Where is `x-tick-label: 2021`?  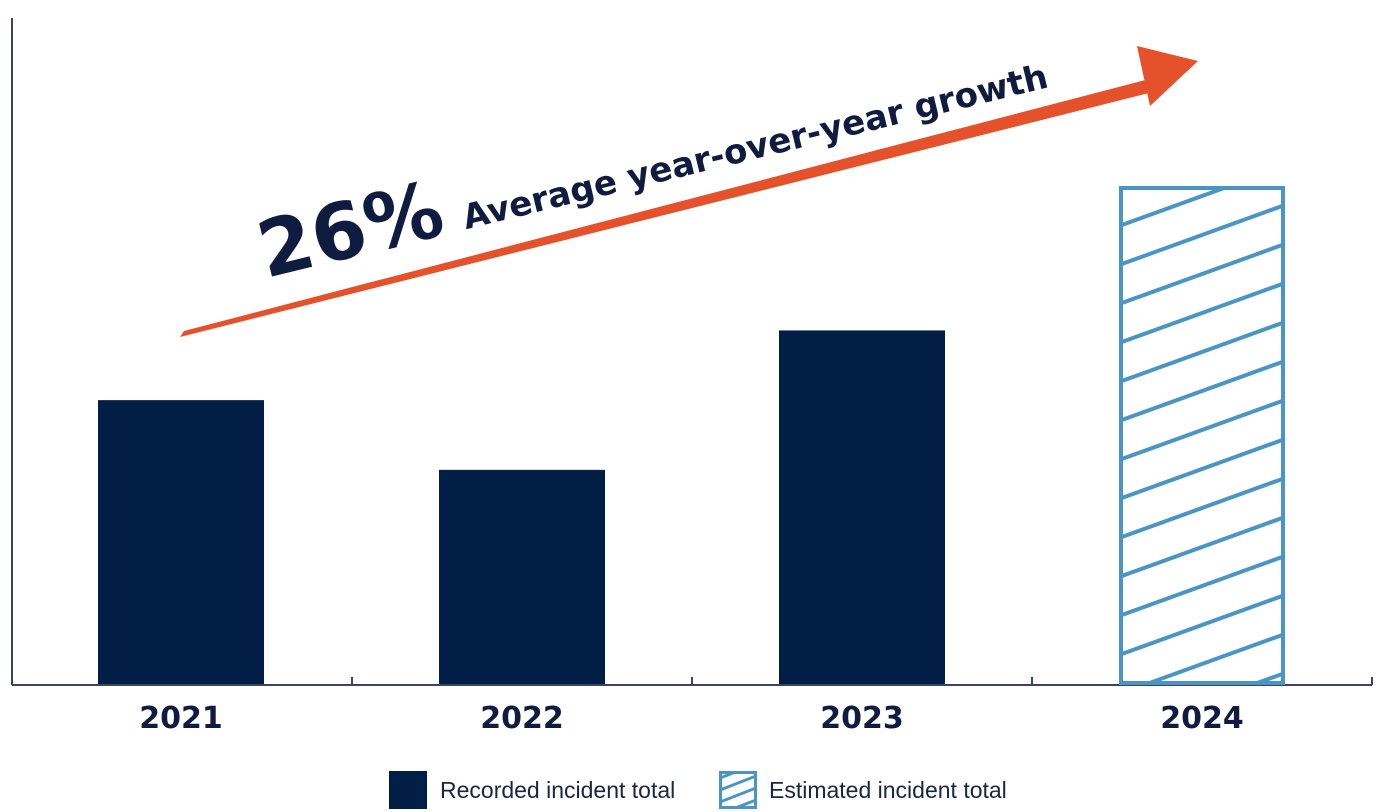
x-tick-label: 2021 is located at coordinates (181, 718).